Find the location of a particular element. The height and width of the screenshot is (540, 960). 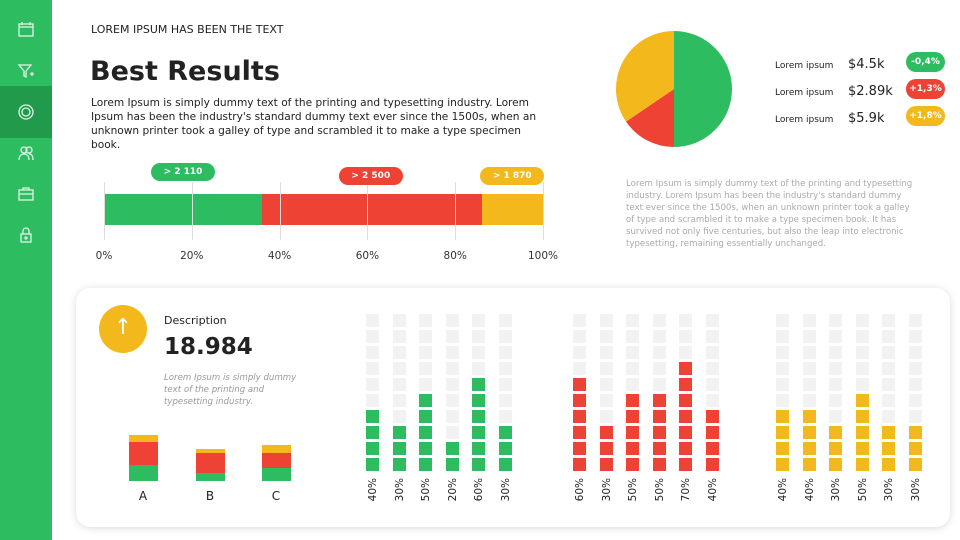

sidebar-item-briefcase is located at coordinates (26, 194).